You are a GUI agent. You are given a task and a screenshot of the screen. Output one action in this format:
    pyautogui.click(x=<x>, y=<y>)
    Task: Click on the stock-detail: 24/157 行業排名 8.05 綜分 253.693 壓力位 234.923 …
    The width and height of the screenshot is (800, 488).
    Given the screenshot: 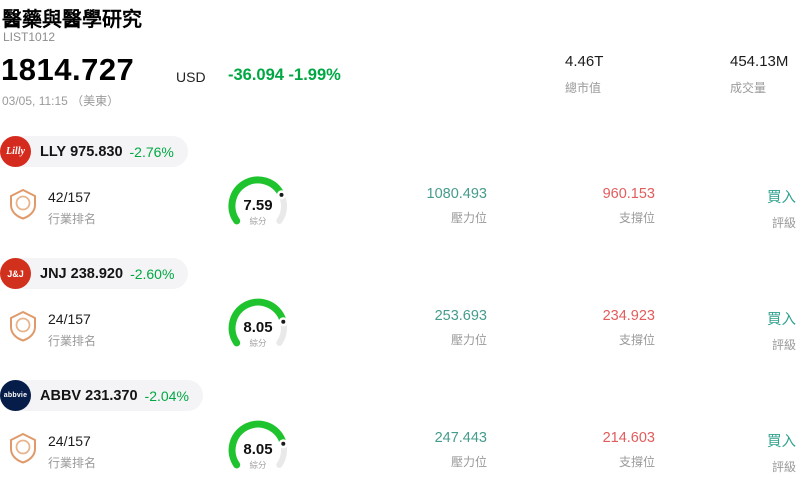 What is the action you would take?
    pyautogui.click(x=400, y=331)
    